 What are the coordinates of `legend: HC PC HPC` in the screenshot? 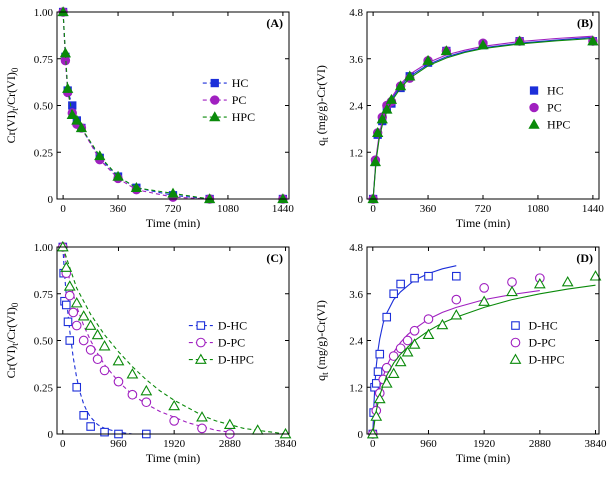 It's located at (228, 100).